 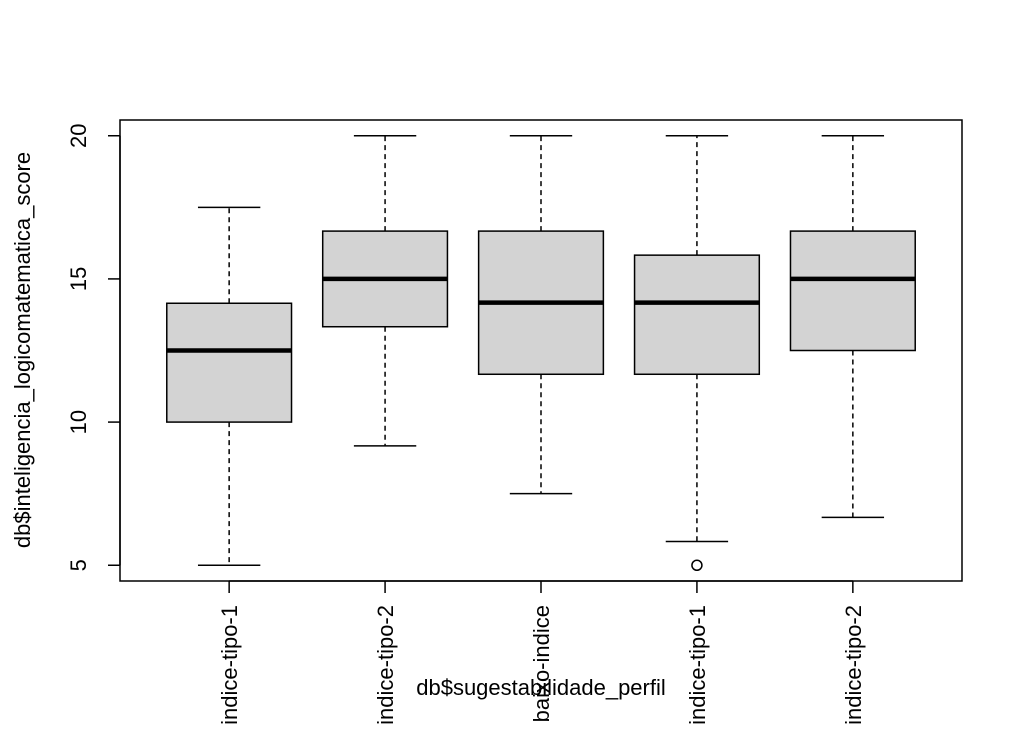 What do you see at coordinates (93, 347) in the screenshot?
I see `y-axis: 5 10 15 20` at bounding box center [93, 347].